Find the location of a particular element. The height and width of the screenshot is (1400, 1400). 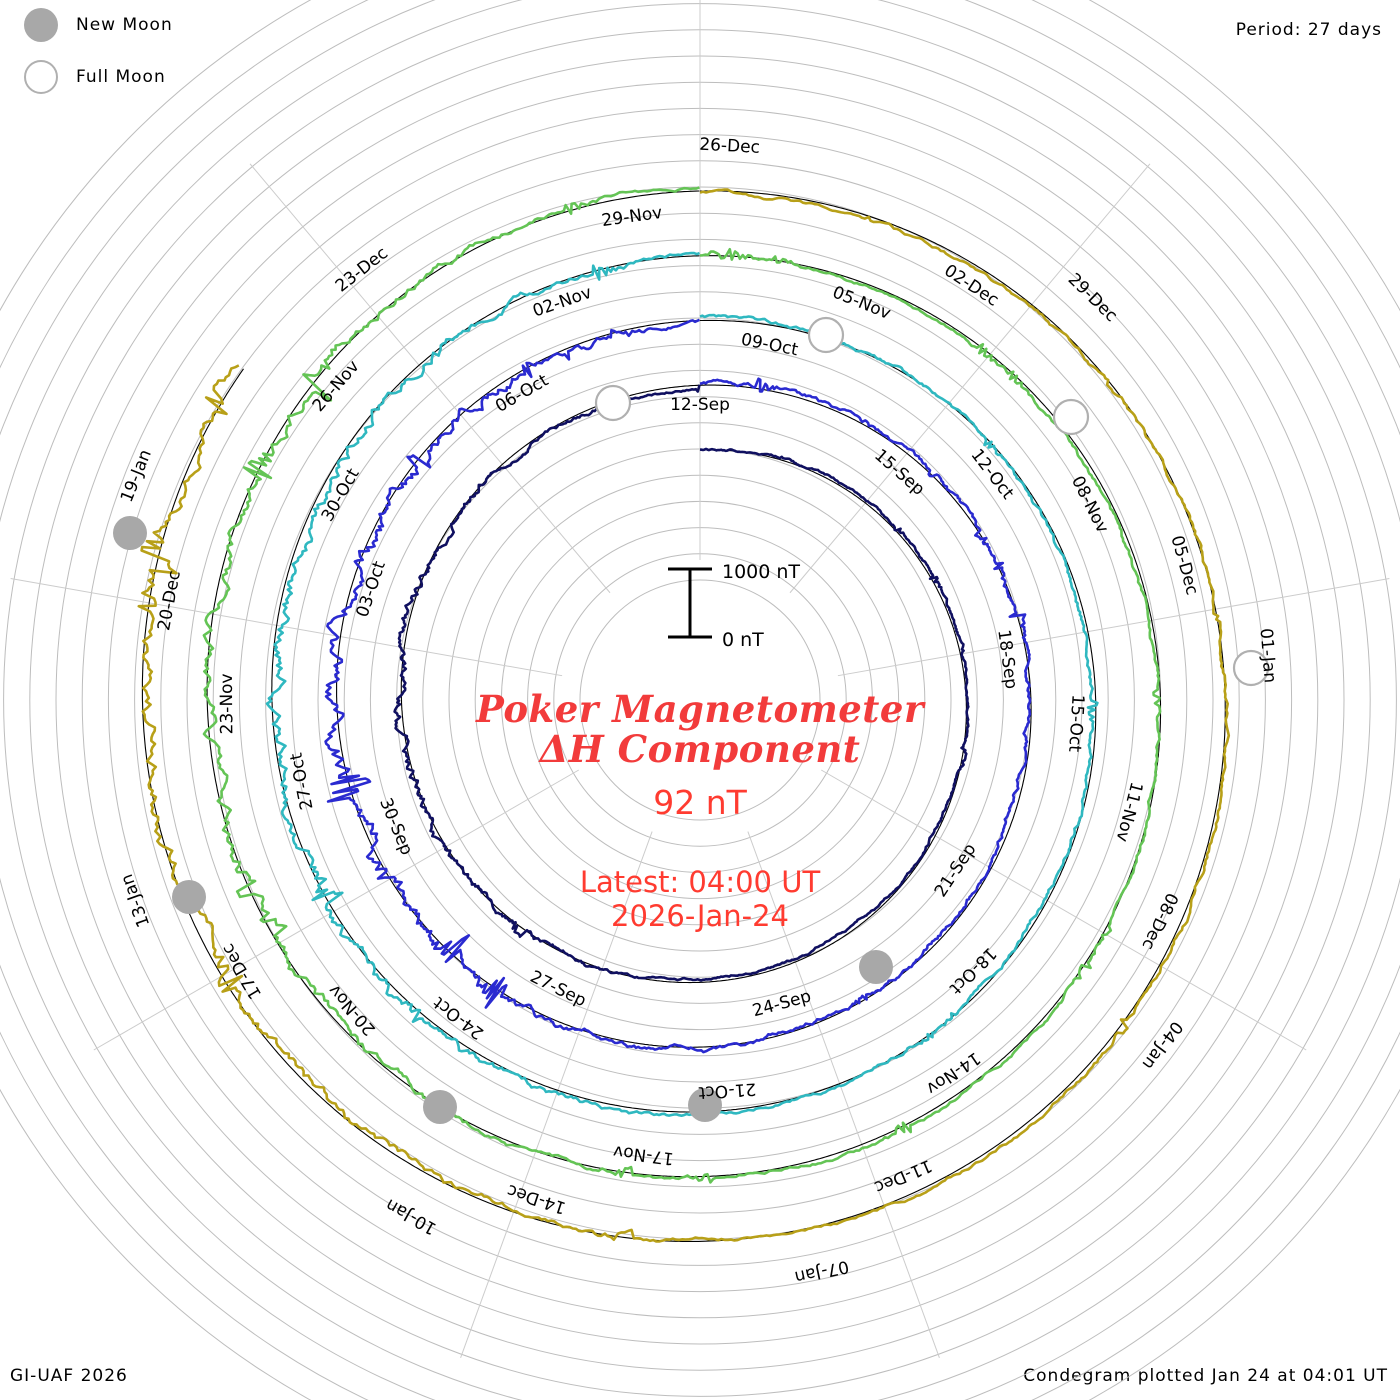

scalebar-top-label: 1000 nT is located at coordinates (761, 572).